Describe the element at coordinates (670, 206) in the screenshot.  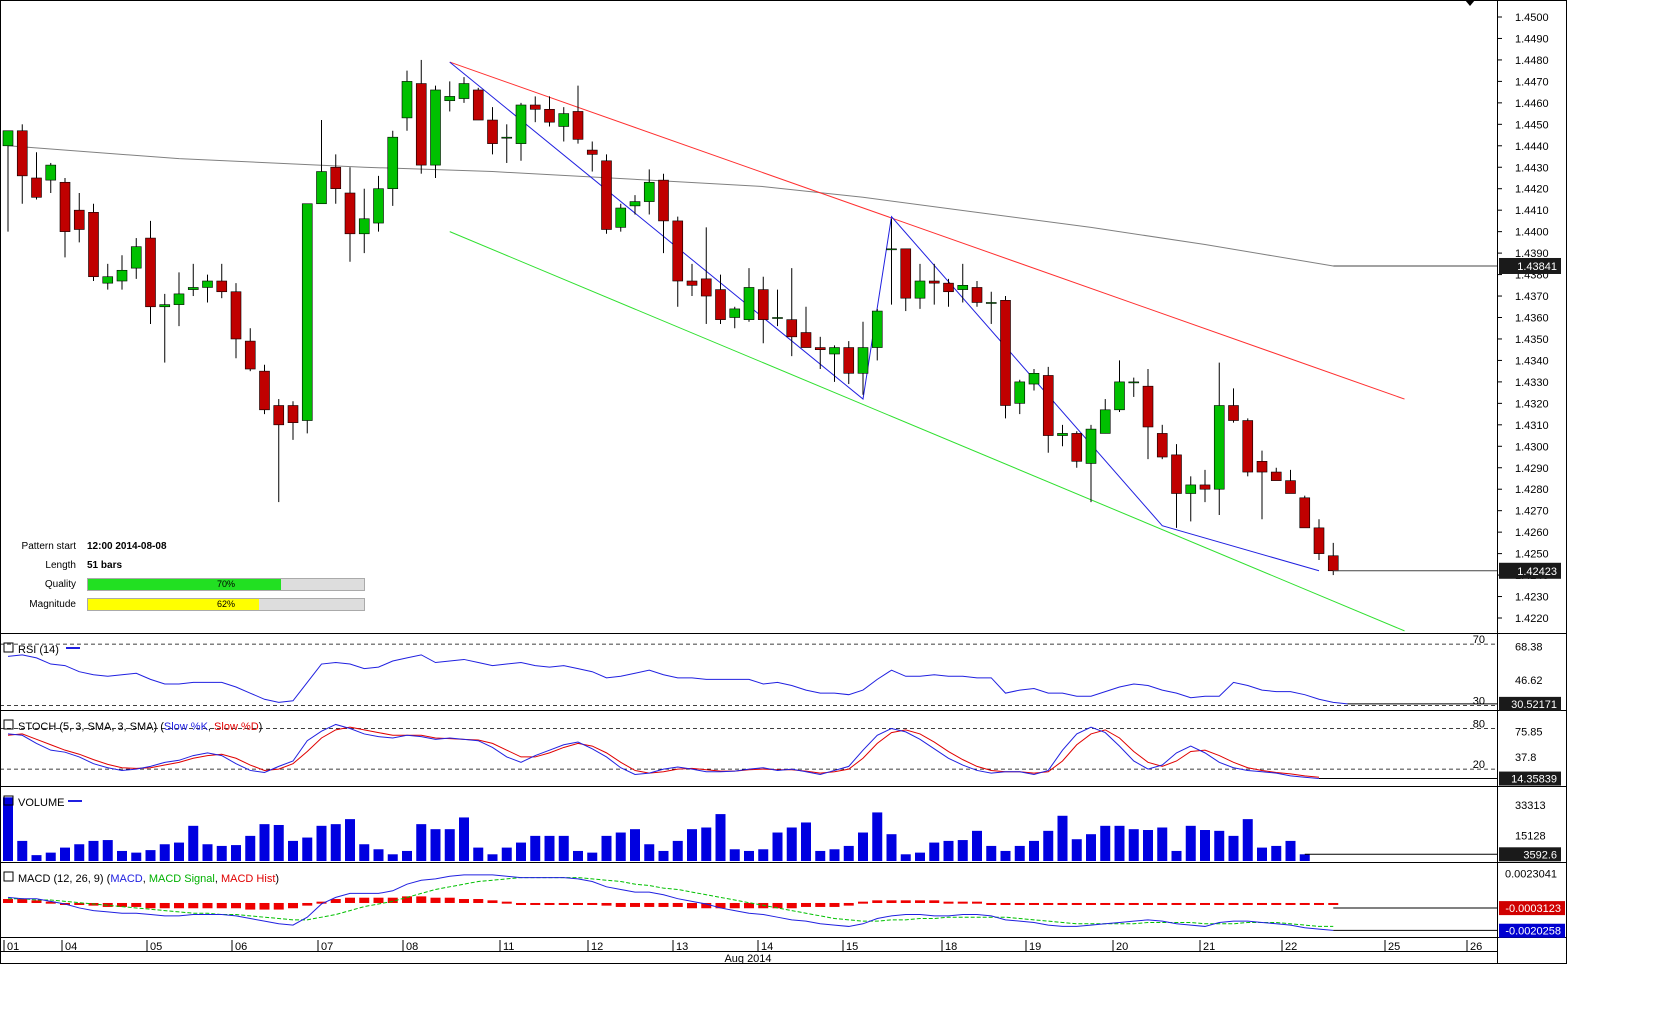
I see `moving-average-line` at that location.